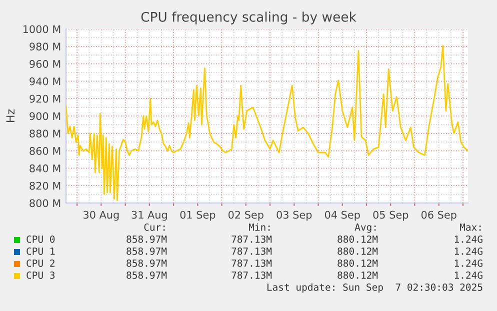 Image resolution: width=497 pixels, height=311 pixels. What do you see at coordinates (154, 227) in the screenshot?
I see `text: Cur:` at bounding box center [154, 227].